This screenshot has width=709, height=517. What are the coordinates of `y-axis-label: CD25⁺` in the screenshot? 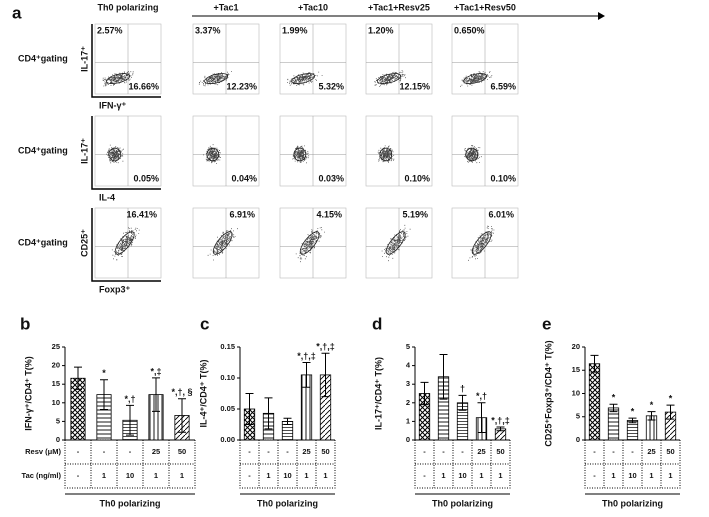 It's located at (84, 243).